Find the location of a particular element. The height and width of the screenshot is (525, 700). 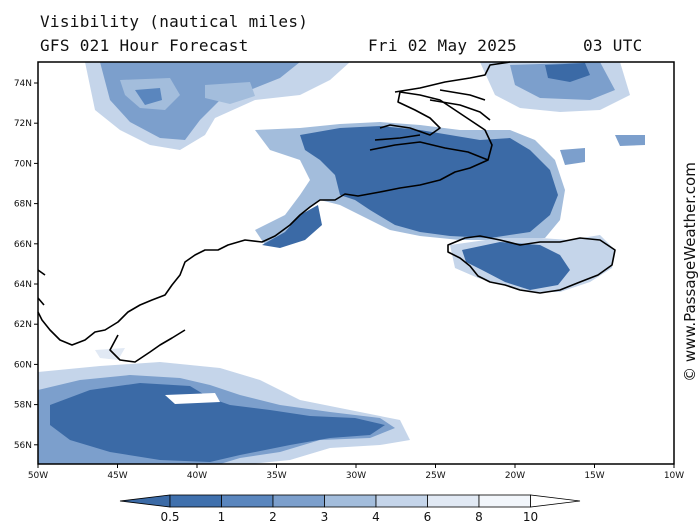

lon-tick-label: 45W is located at coordinates (117, 476).